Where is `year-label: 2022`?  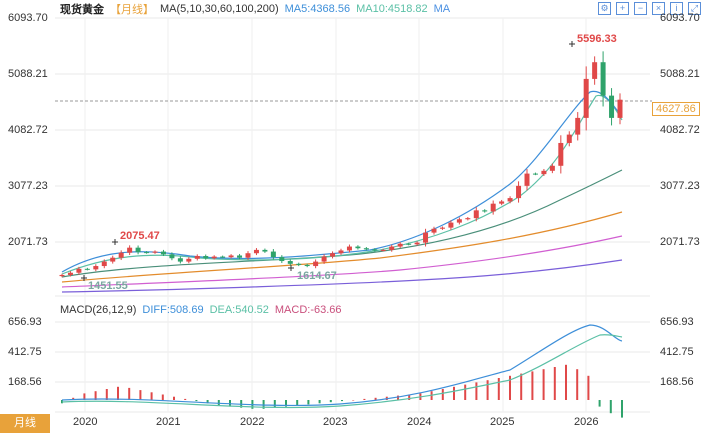
year-label: 2022 is located at coordinates (252, 422).